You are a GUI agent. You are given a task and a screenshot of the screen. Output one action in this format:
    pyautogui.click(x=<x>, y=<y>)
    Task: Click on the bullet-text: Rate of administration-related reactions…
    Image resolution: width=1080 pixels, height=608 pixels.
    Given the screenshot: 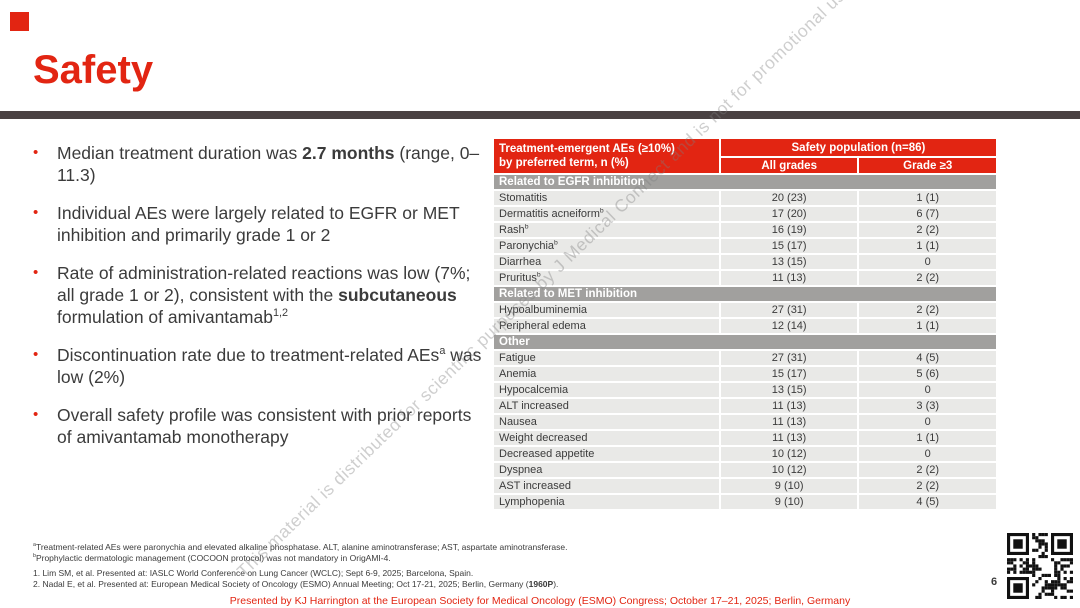 What is the action you would take?
    pyautogui.click(x=264, y=295)
    